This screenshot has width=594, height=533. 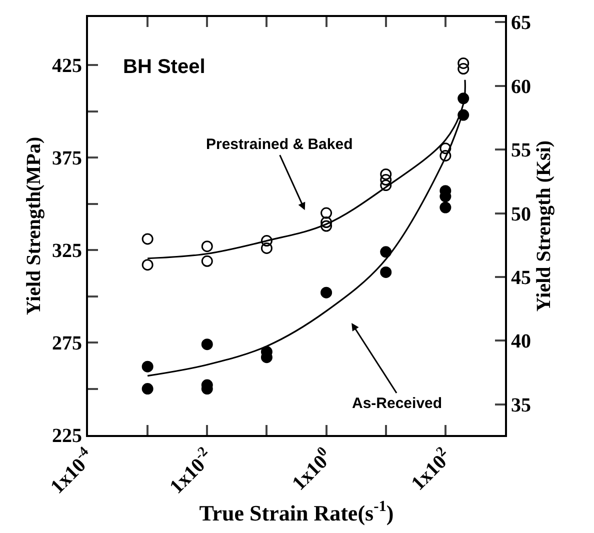 I want to click on y2-tick-label: 60, so click(x=521, y=87).